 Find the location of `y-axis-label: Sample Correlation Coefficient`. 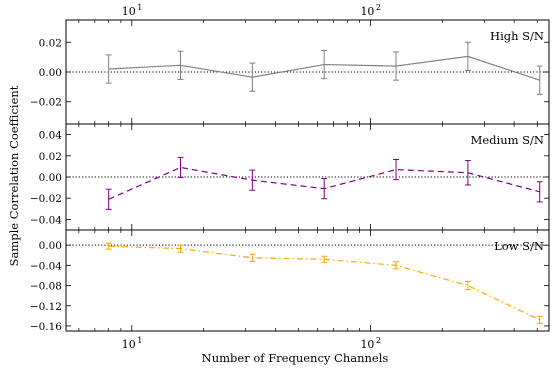

y-axis-label: Sample Correlation Coefficient is located at coordinates (14, 175).